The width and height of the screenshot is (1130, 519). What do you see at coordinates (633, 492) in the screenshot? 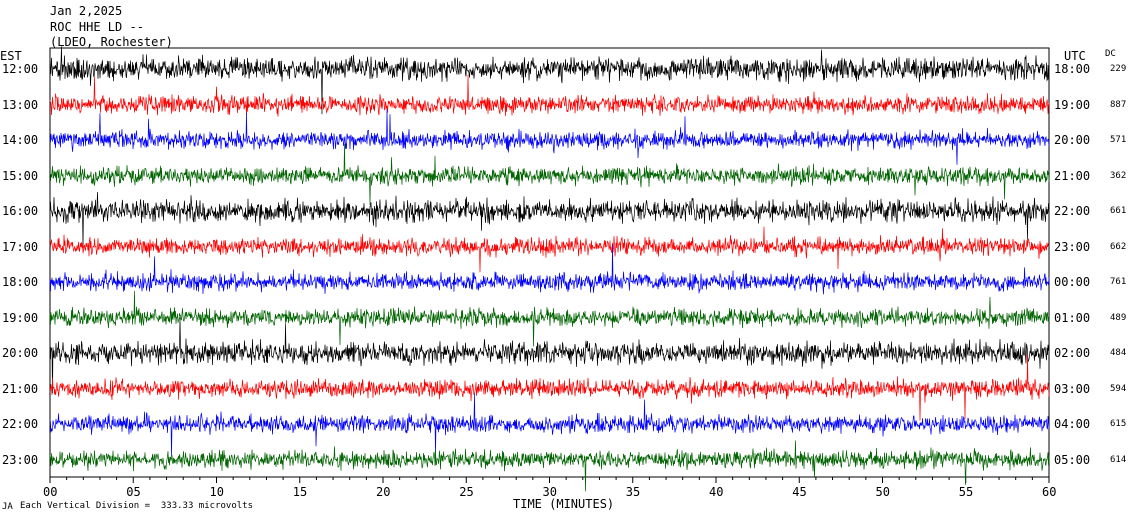
I see `x-tick-label: 35` at bounding box center [633, 492].